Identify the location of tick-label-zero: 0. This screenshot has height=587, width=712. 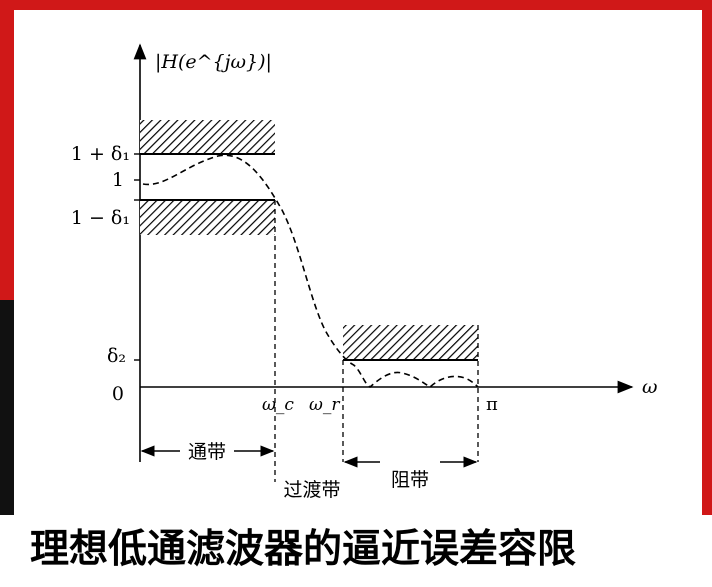
(118, 394).